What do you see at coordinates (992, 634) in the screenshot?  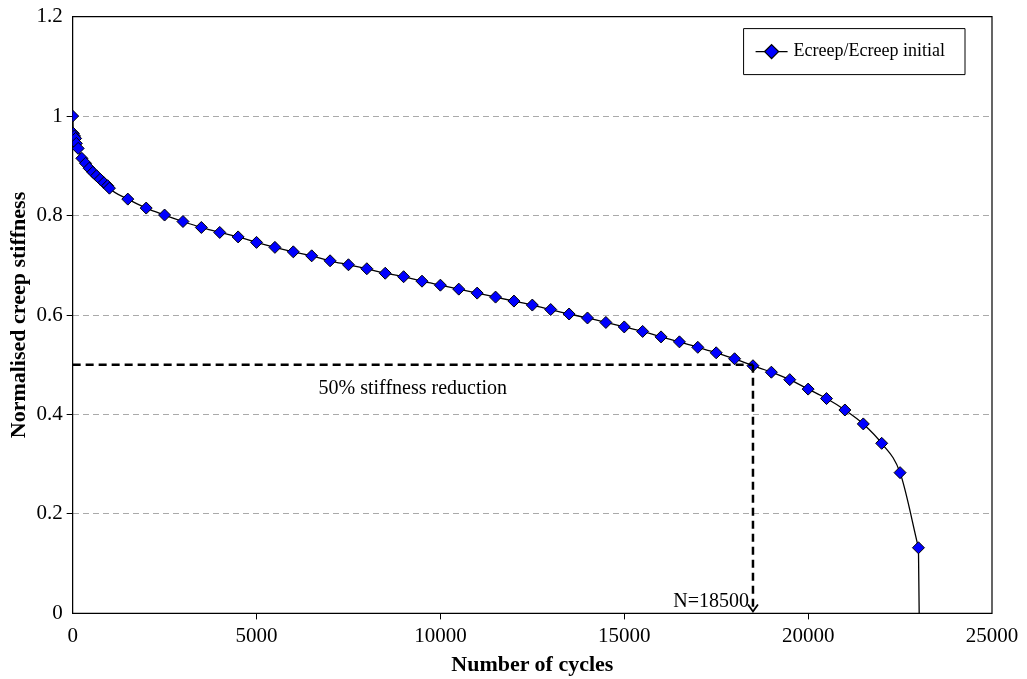 I see `x-tick-label: 25000` at bounding box center [992, 634].